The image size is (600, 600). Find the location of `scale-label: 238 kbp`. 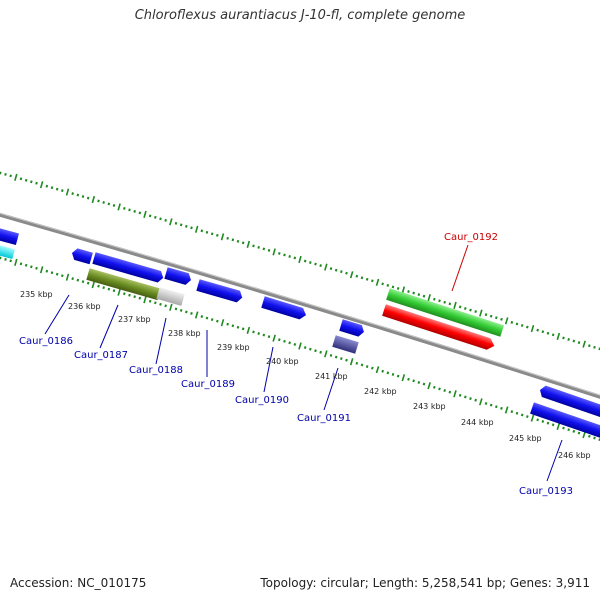

scale-label: 238 kbp is located at coordinates (184, 333).